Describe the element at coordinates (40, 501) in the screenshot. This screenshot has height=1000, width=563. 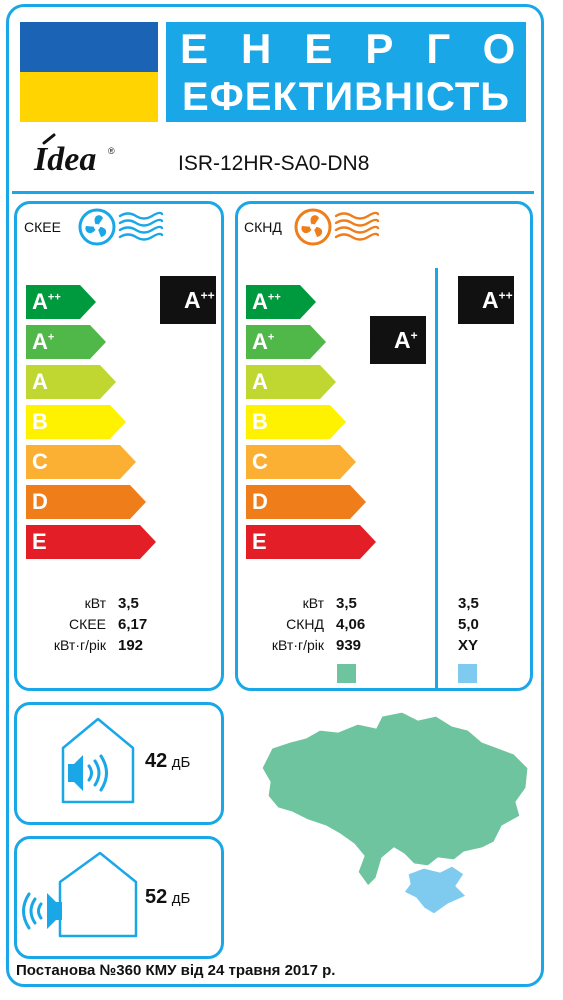
I see `cooling-class-letter-5: D` at that location.